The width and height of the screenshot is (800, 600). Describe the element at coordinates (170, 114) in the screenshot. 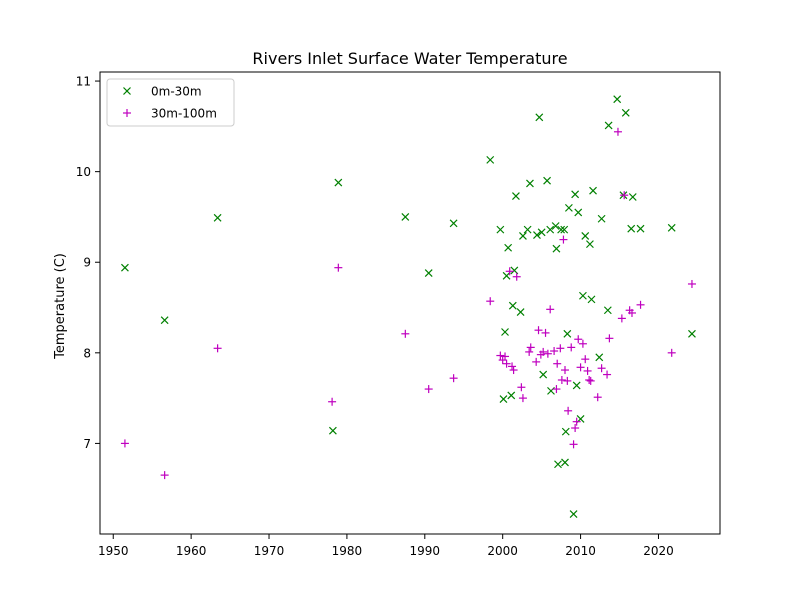

I see `legend-entry: 30m-100m` at that location.